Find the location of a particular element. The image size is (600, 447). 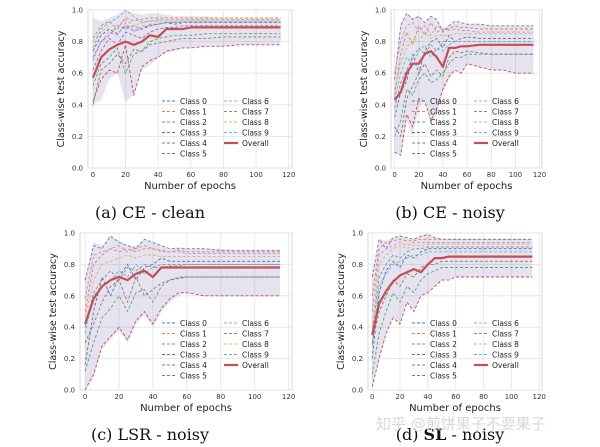

caption-d-suffix: - noisy is located at coordinates (475, 434).